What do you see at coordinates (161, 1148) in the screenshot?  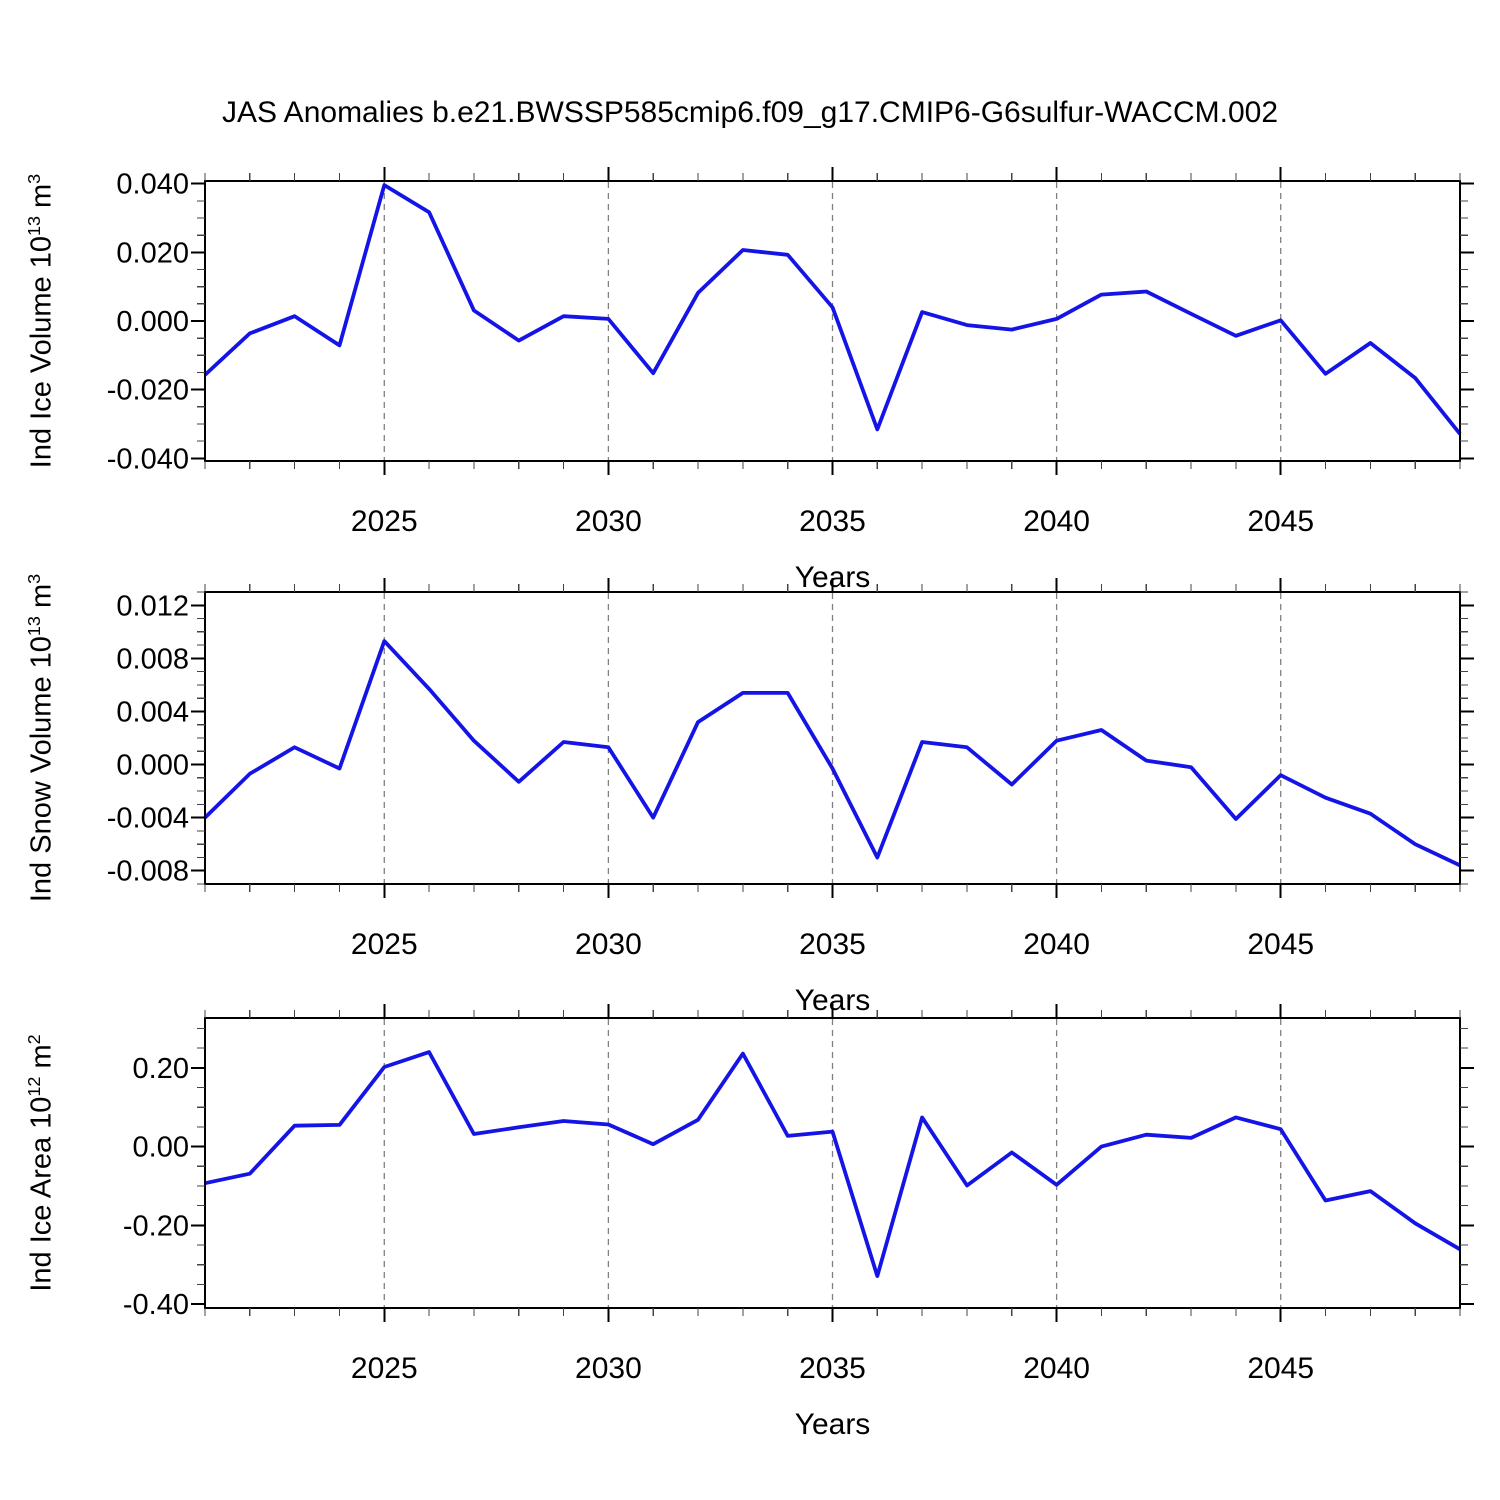 I see `y-tick-label: 0.00` at bounding box center [161, 1148].